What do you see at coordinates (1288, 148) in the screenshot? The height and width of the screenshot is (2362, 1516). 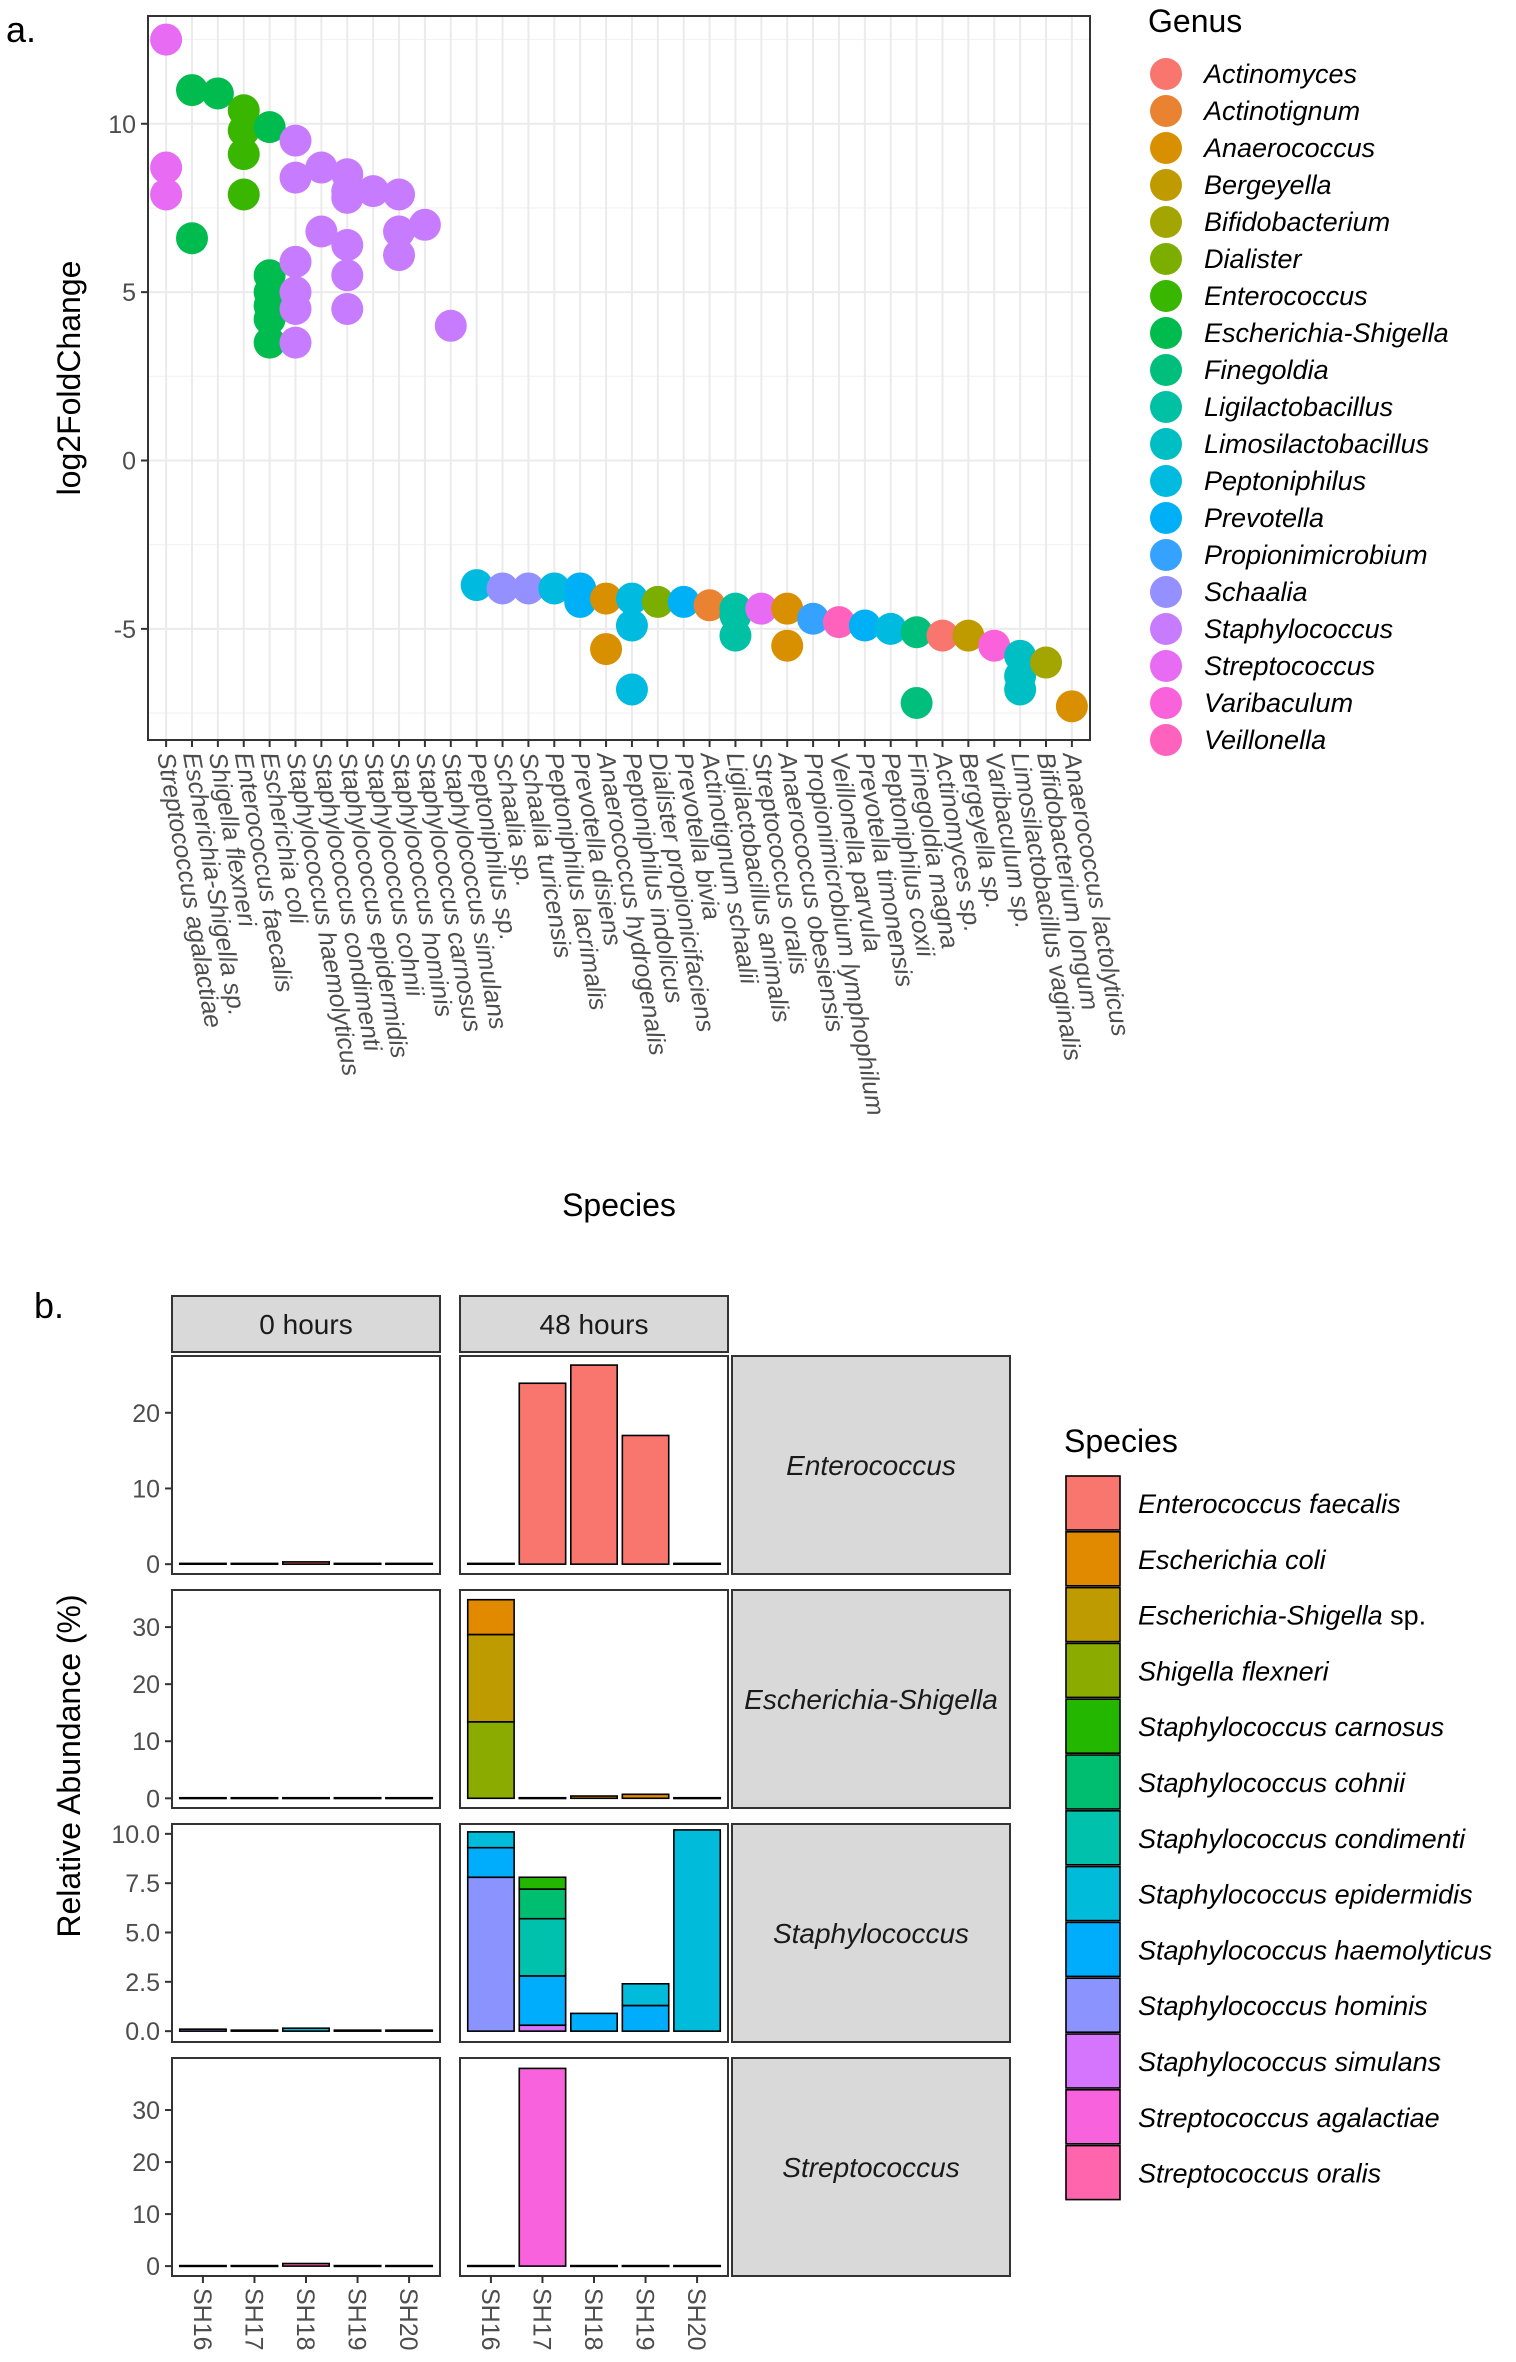 I see `legend-label-anaerococcus: Anaerococcus` at bounding box center [1288, 148].